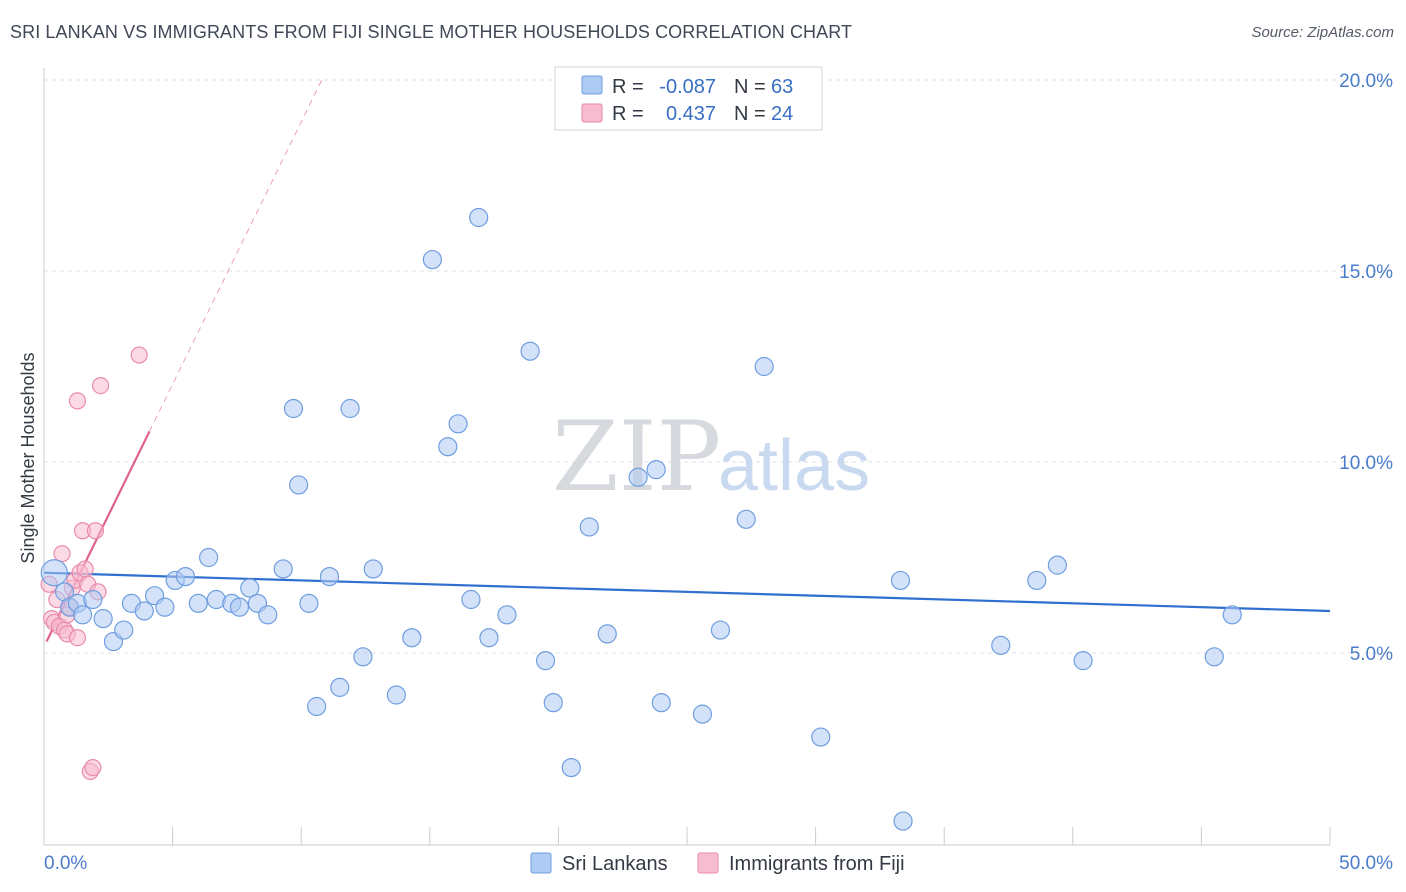  Describe the element at coordinates (592, 113) in the screenshot. I see `legend-swatch-fiji` at that location.